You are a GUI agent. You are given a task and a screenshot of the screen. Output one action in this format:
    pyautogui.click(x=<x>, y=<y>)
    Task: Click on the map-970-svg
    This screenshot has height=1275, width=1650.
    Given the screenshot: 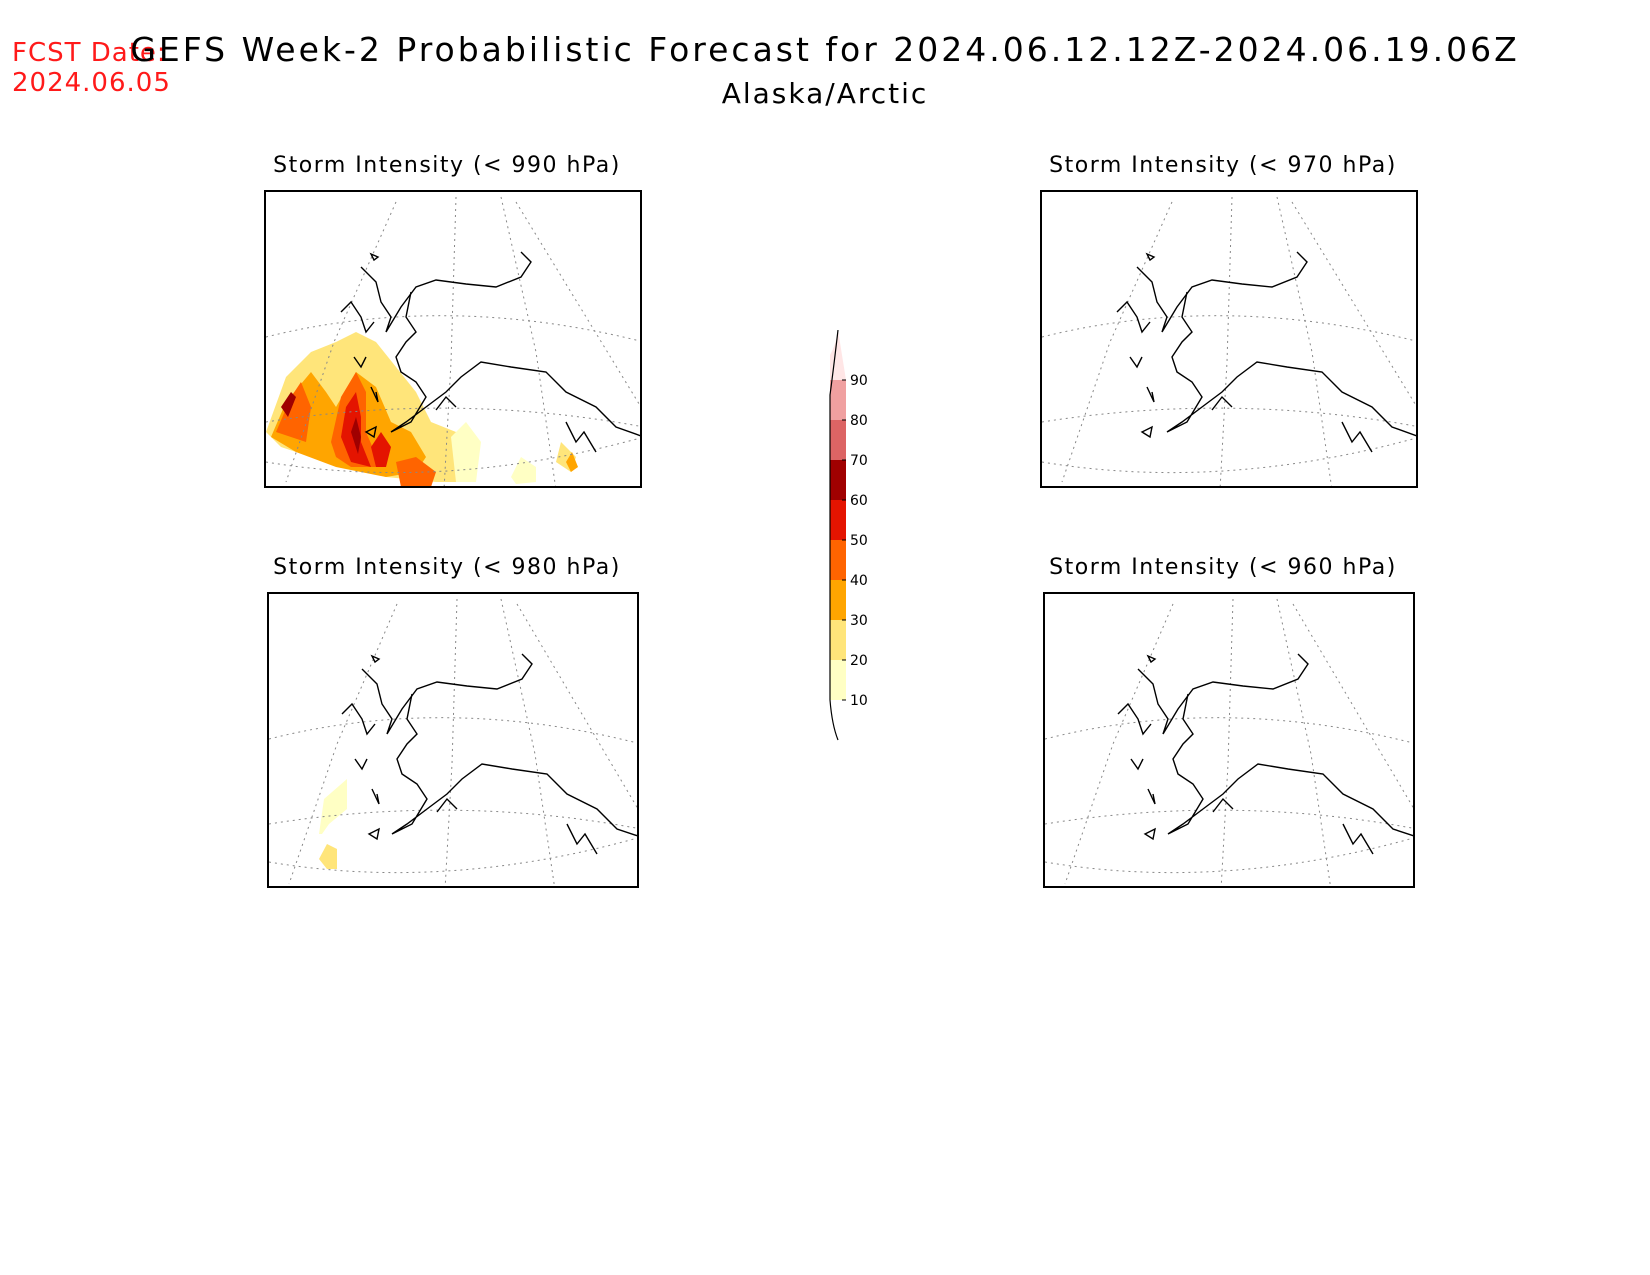 What is the action you would take?
    pyautogui.click(x=1229, y=341)
    